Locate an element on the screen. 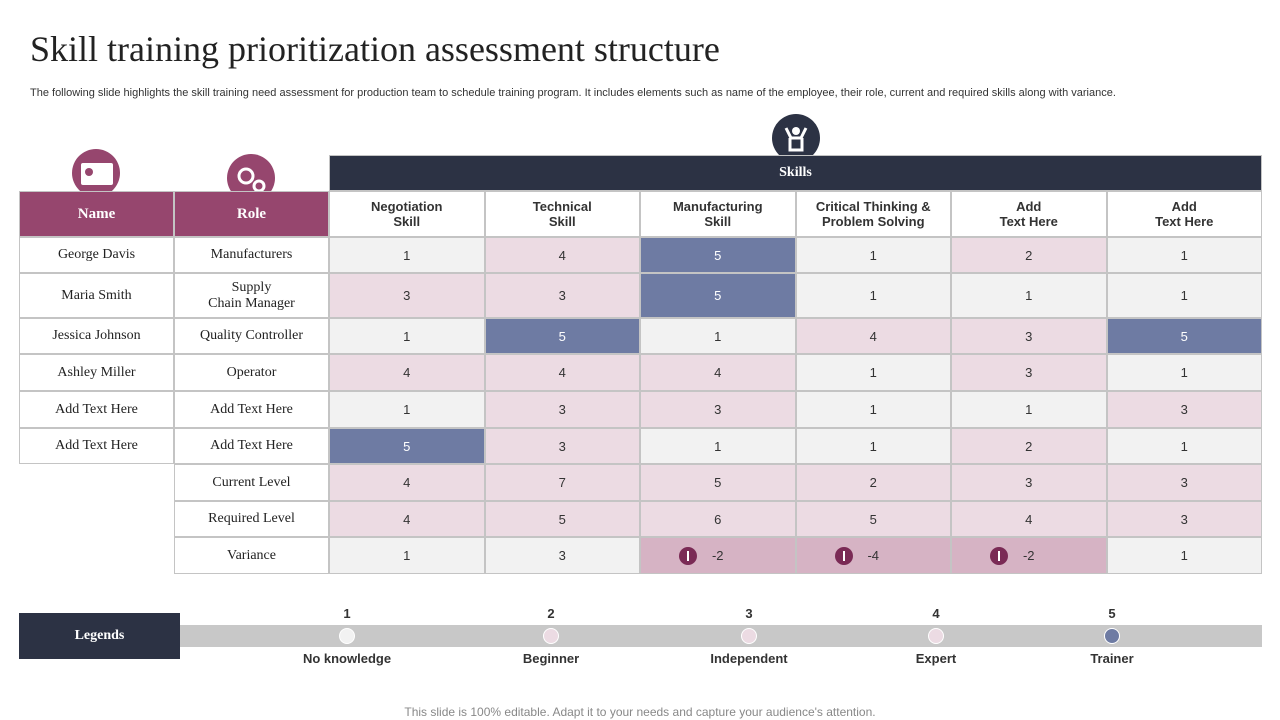  summary-cell: -4 is located at coordinates (873, 555).